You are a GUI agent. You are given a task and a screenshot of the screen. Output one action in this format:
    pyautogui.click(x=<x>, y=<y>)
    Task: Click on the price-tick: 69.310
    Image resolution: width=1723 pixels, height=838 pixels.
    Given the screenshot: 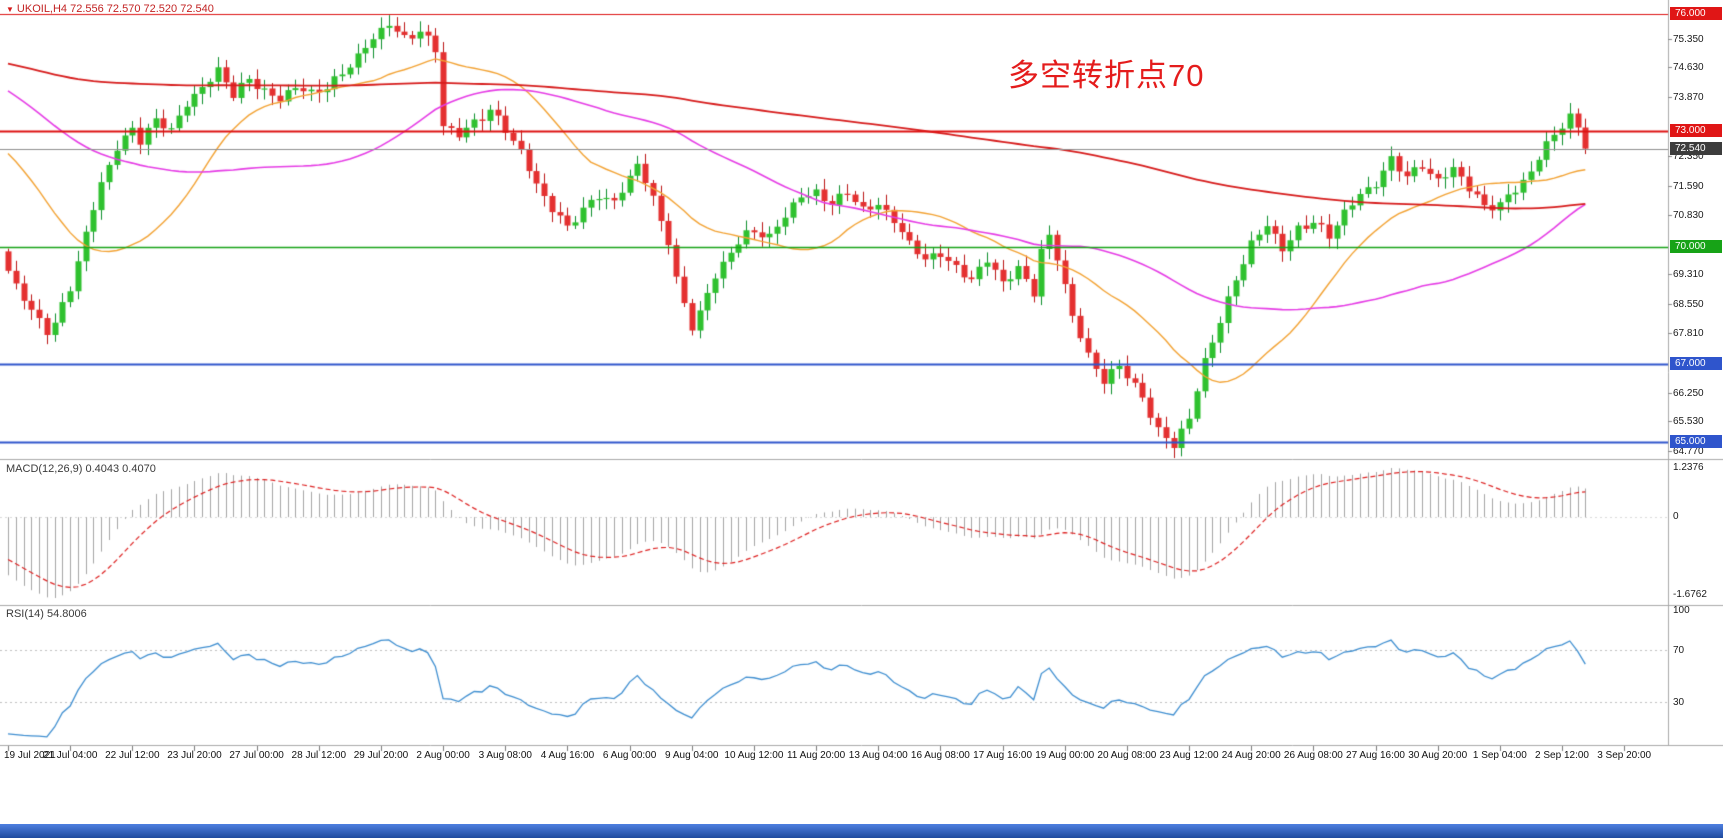 What is the action you would take?
    pyautogui.click(x=1688, y=275)
    